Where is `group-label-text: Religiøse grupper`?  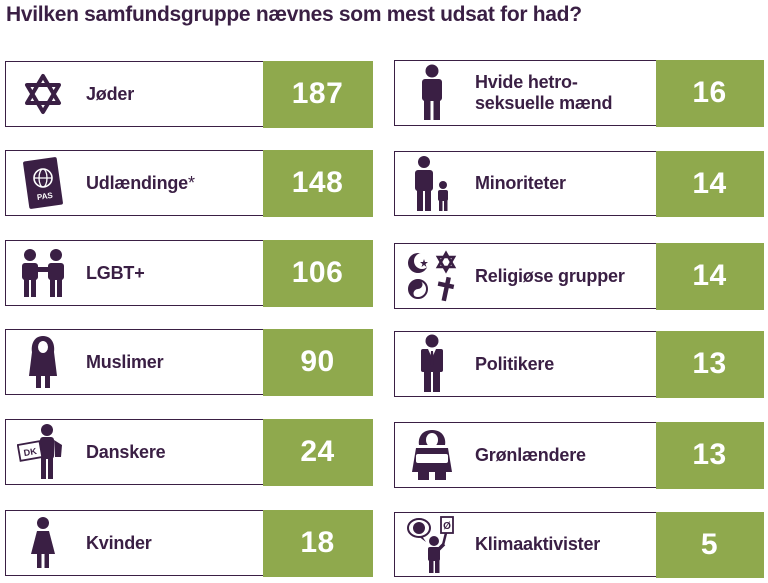
group-label-text: Religiøse grupper is located at coordinates (550, 275).